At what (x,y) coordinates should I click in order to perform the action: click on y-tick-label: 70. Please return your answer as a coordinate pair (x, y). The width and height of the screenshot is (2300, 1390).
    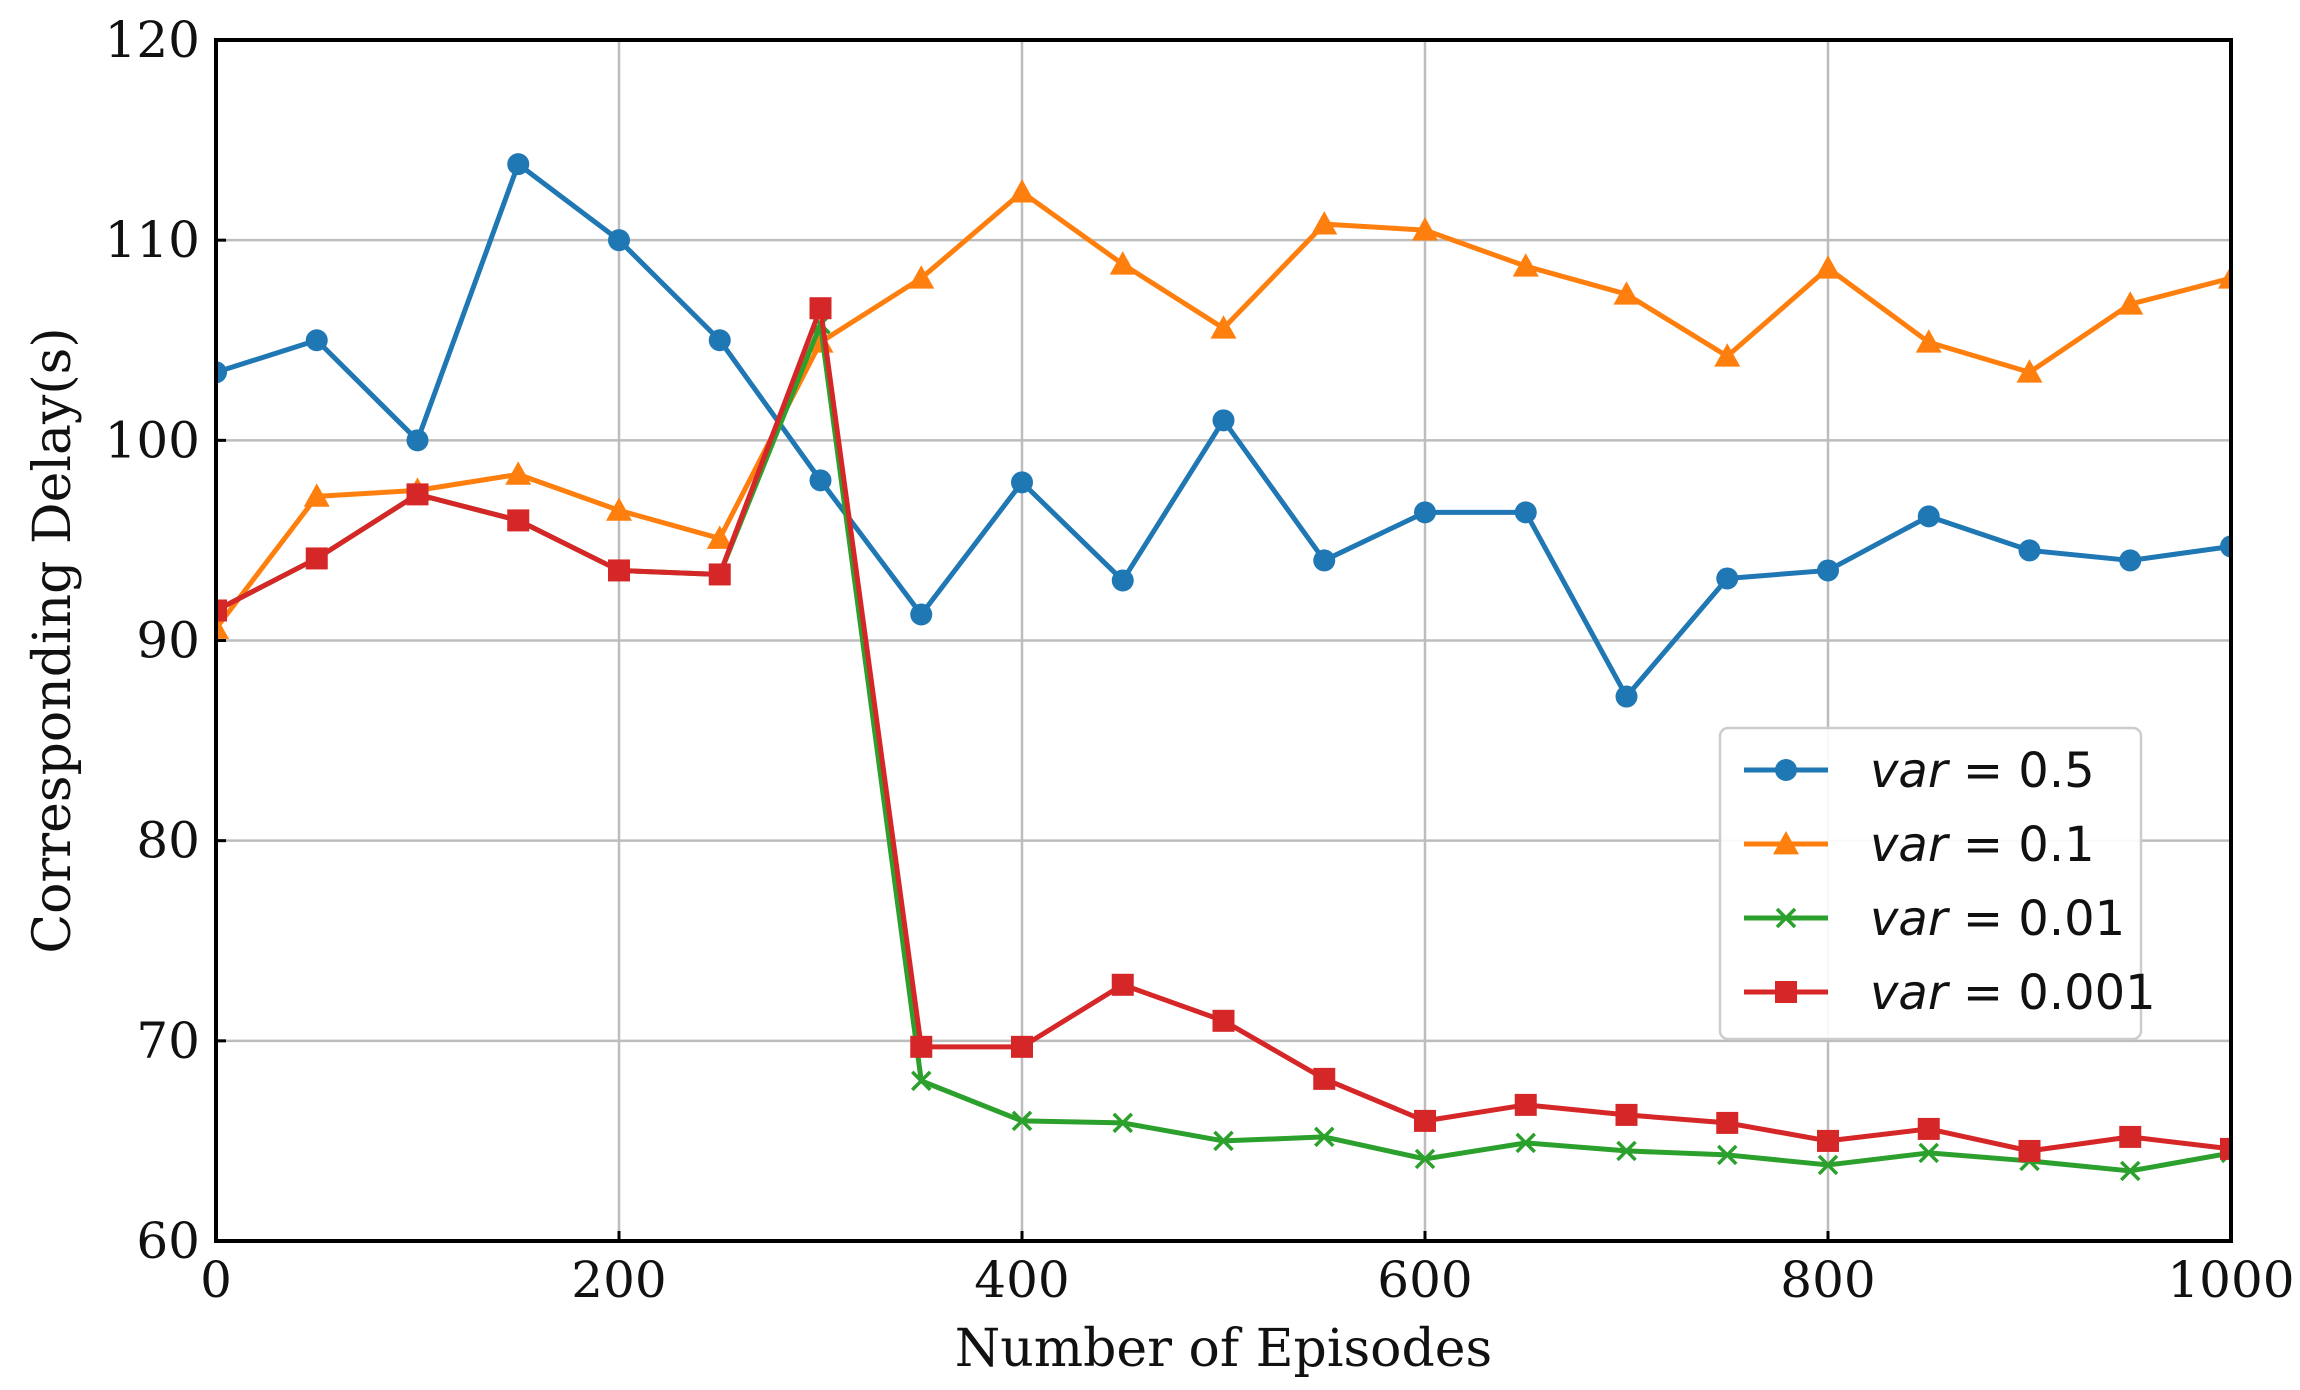
    Looking at the image, I should click on (168, 1041).